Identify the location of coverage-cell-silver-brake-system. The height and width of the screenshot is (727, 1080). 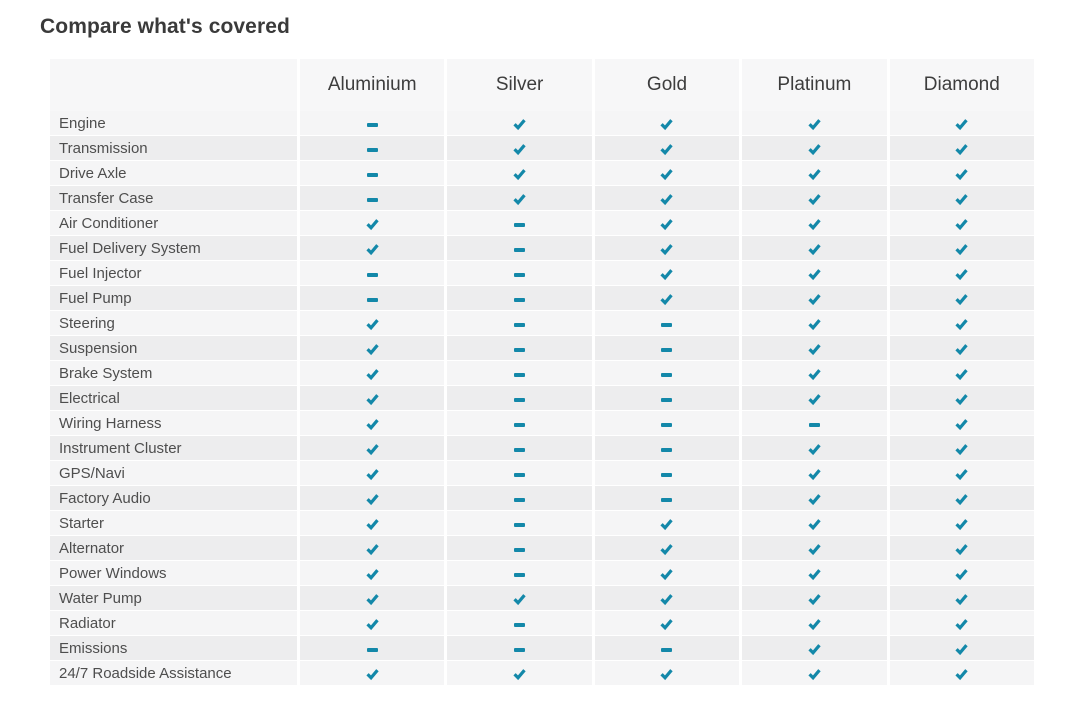
(518, 373).